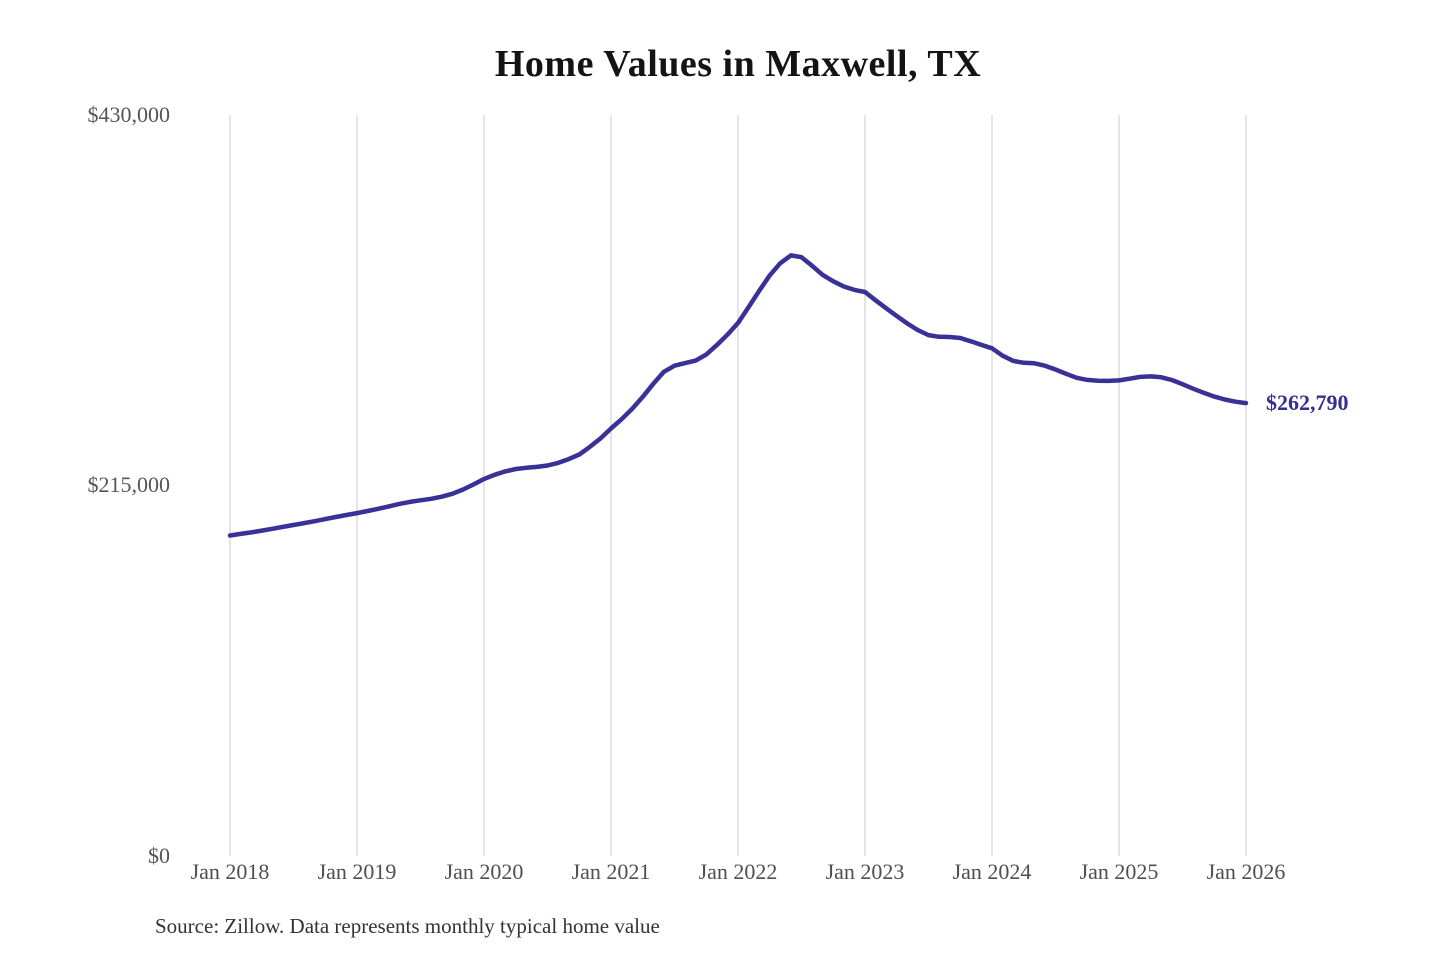 This screenshot has width=1440, height=960. I want to click on x-axis-tick-jan-2021: Jan 2021, so click(611, 871).